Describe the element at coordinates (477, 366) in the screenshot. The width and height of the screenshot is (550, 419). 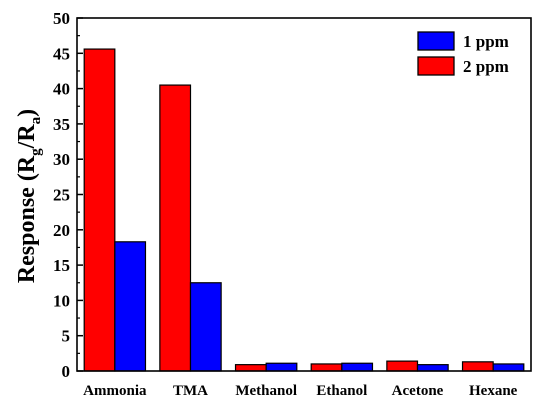
I see `bar-hexane-2ppm` at that location.